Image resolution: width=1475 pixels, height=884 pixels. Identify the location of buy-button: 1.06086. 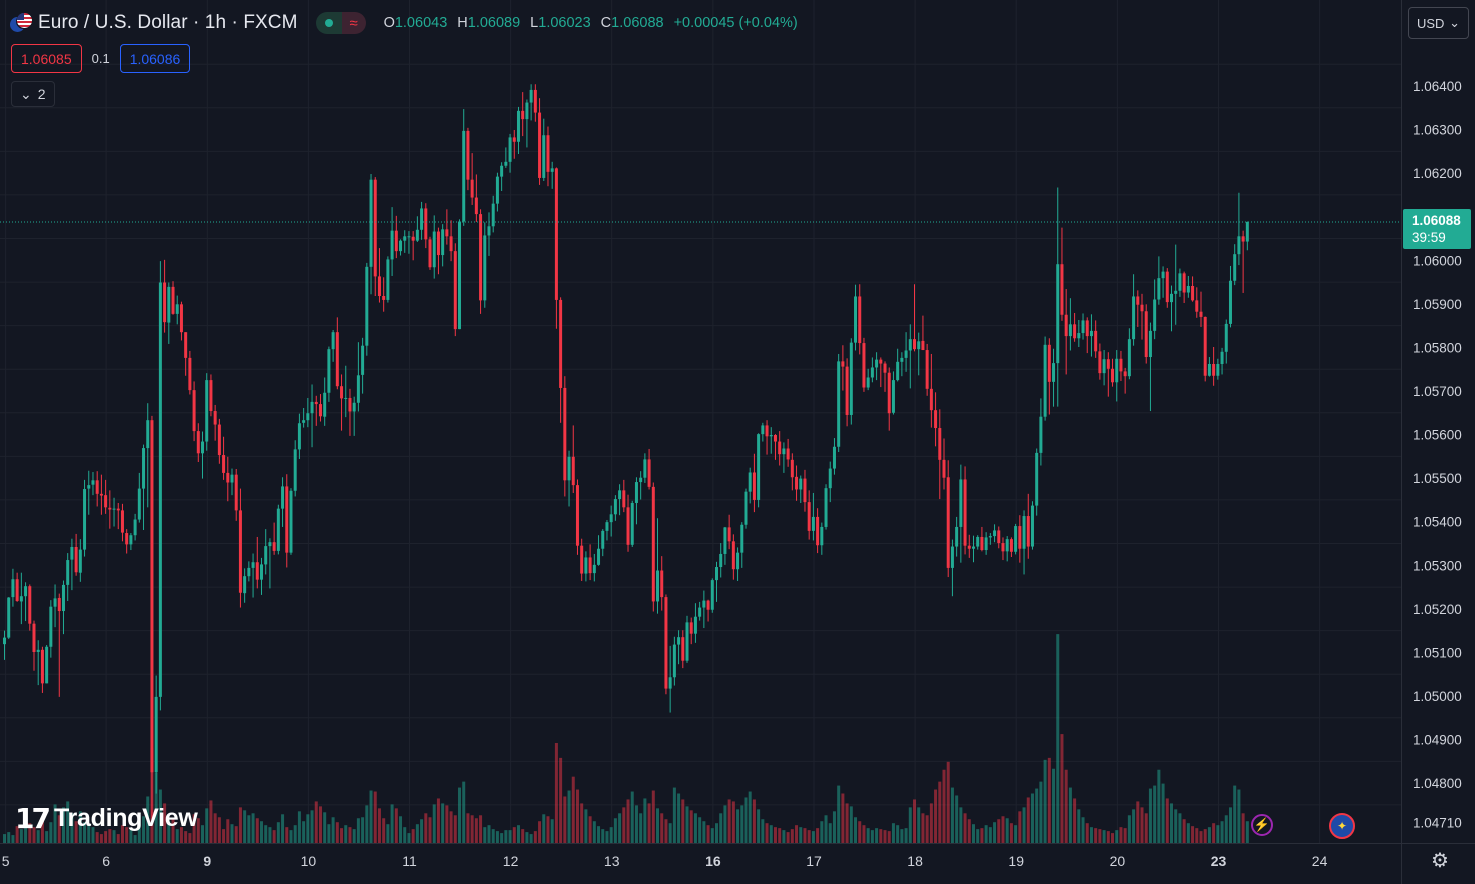
(155, 58).